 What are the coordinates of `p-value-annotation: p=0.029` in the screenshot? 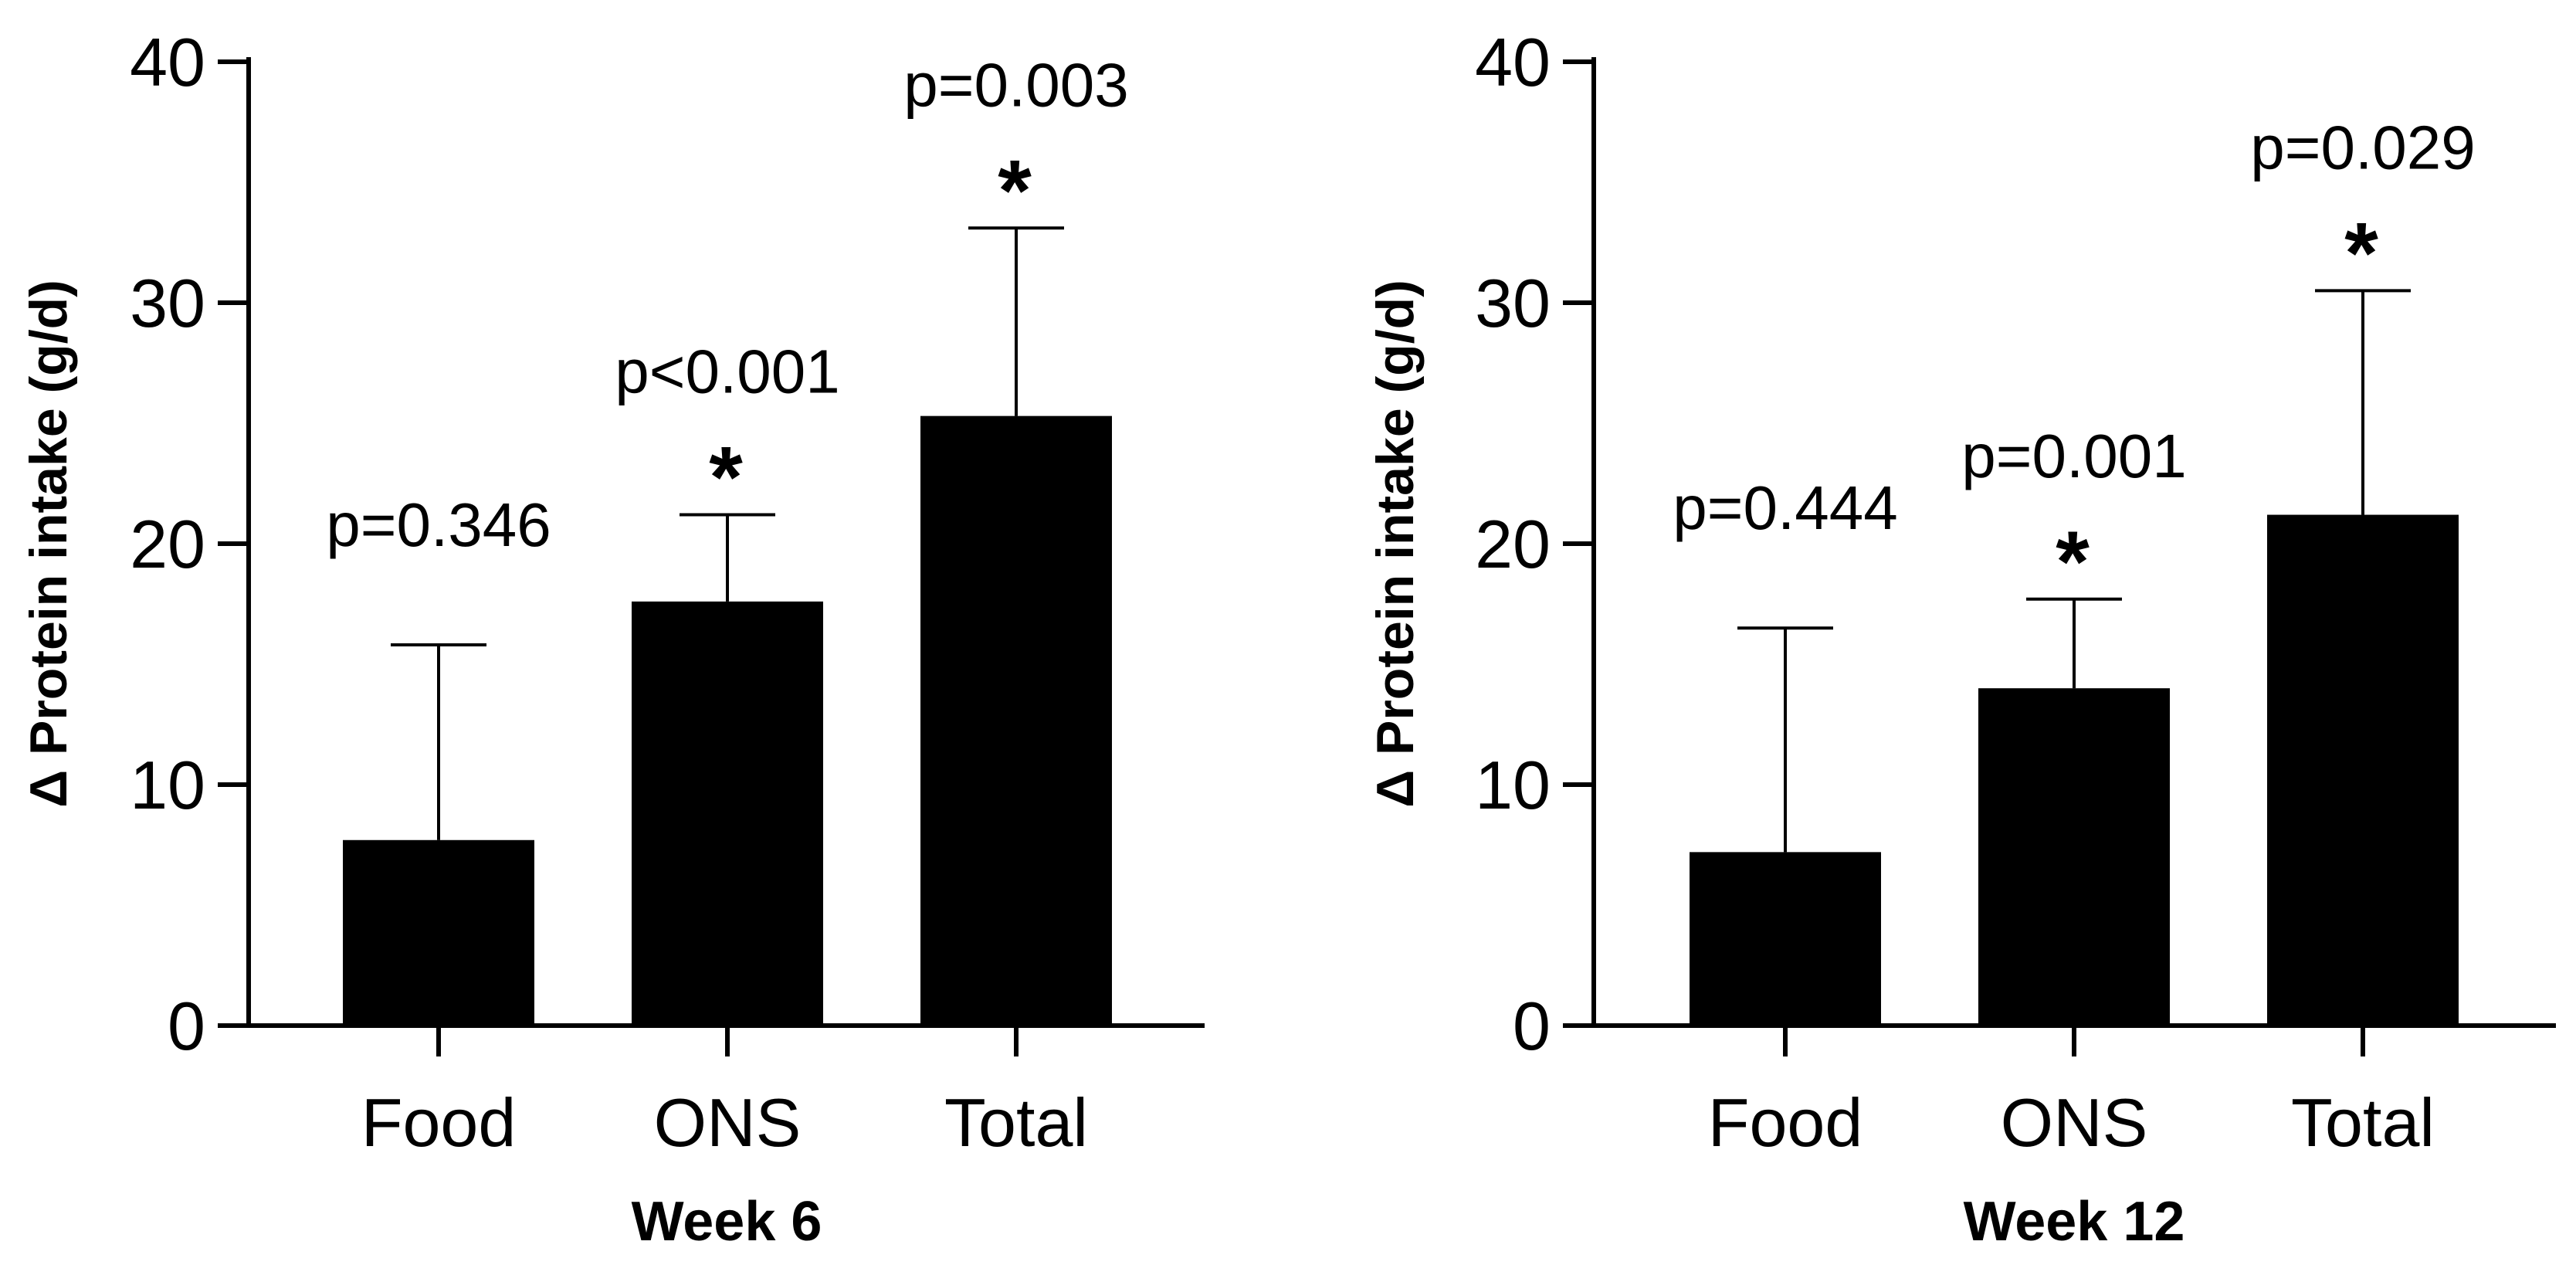 It's located at (2362, 147).